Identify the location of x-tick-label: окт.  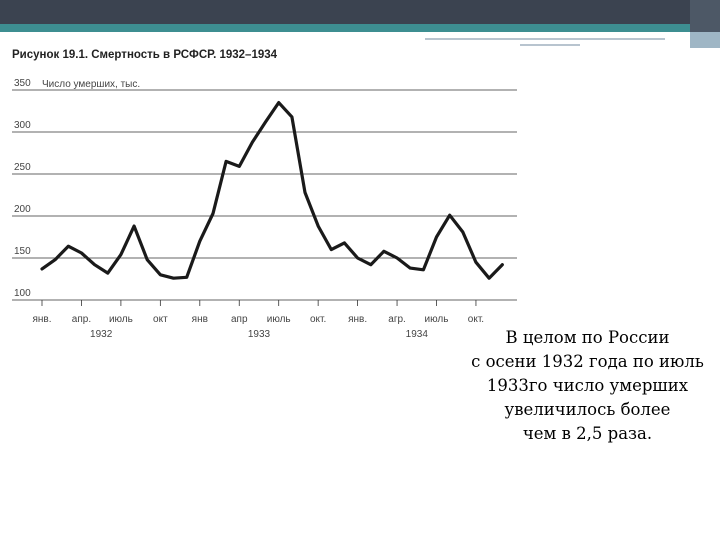
(160, 319).